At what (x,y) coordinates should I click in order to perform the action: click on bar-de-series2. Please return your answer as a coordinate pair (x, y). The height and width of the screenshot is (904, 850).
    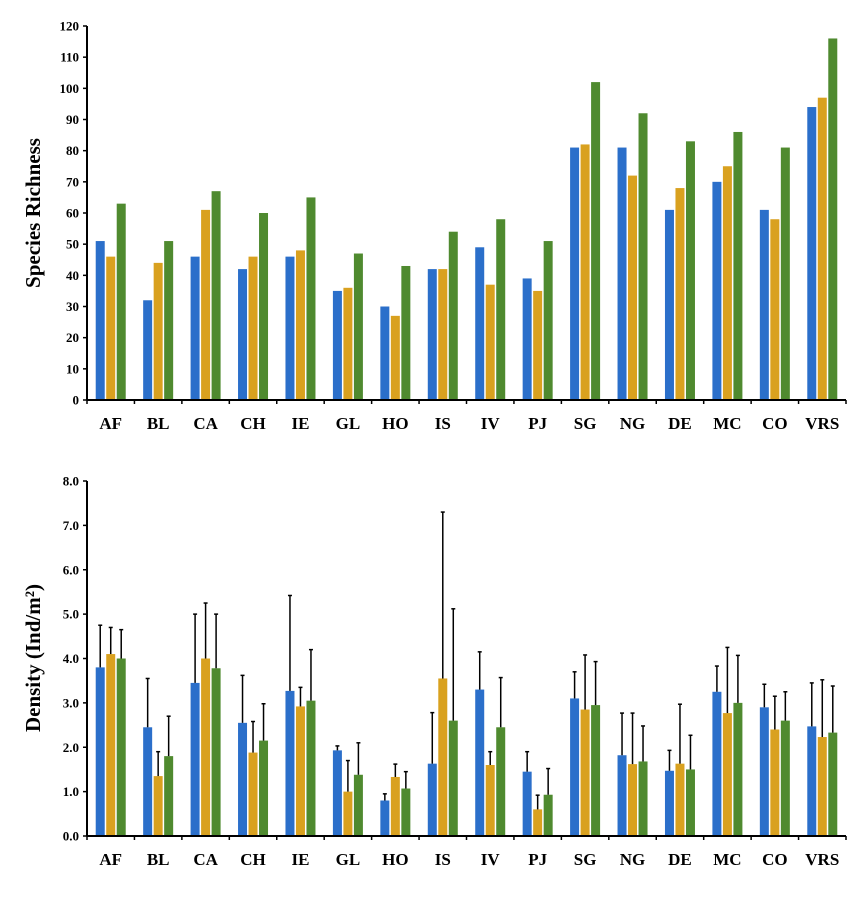
    Looking at the image, I should click on (680, 799).